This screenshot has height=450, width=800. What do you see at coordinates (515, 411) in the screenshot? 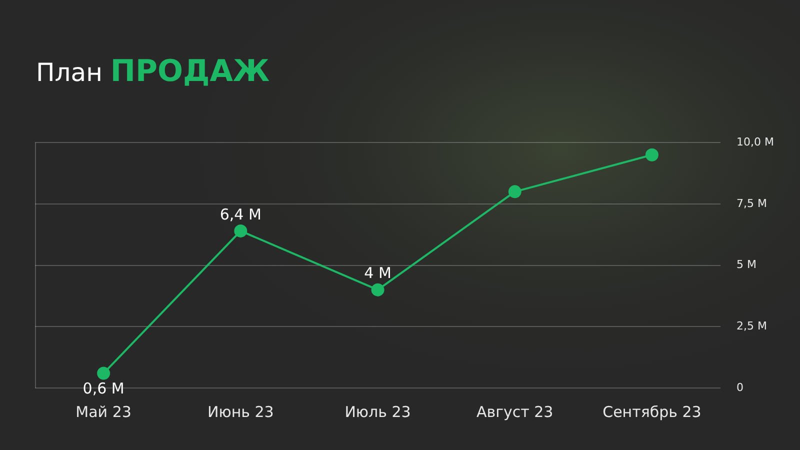
I see `x-tick-label: Август 23` at bounding box center [515, 411].